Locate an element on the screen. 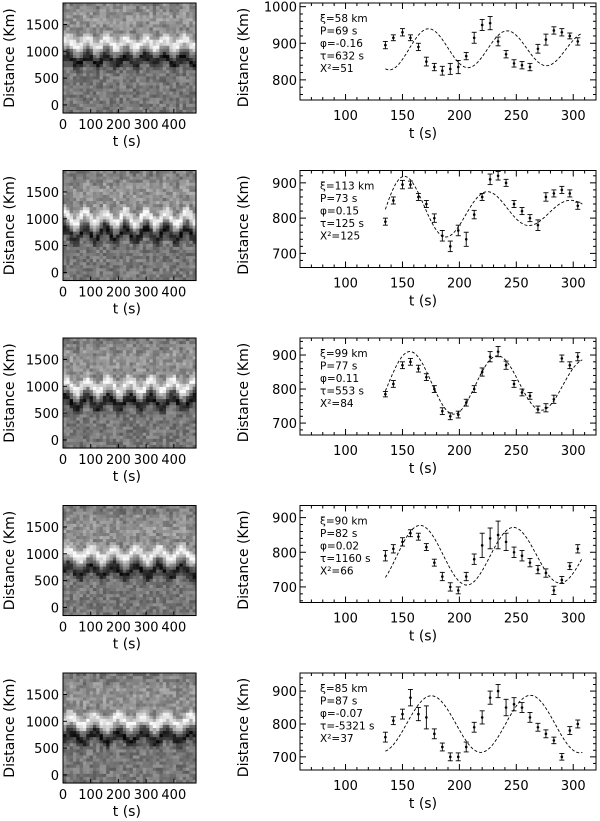  data-point is located at coordinates (458, 414).